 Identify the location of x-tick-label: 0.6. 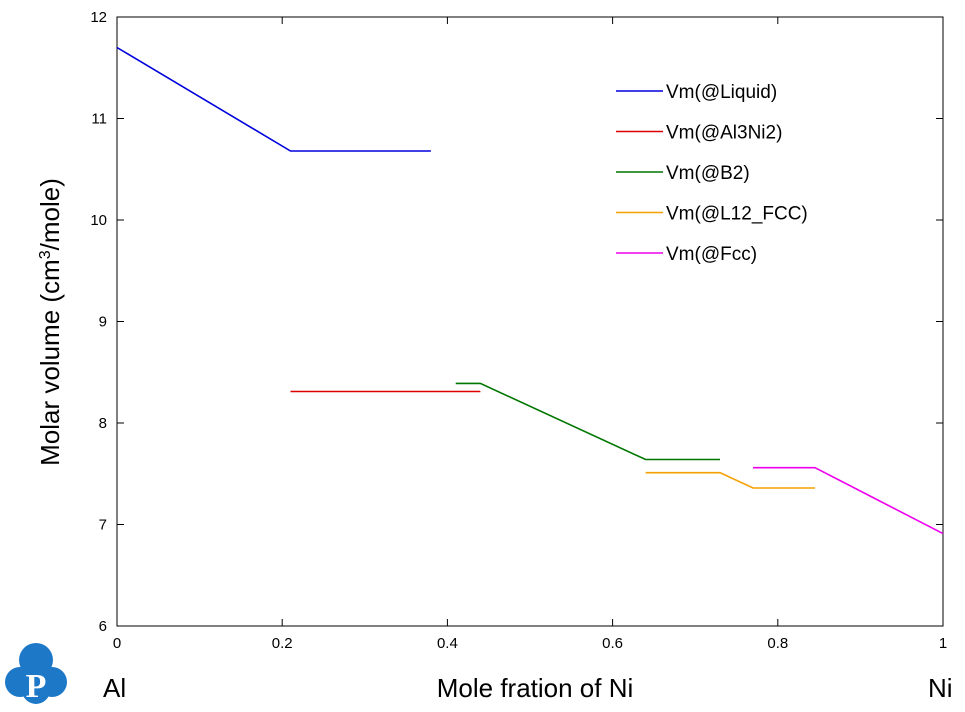
(612, 643).